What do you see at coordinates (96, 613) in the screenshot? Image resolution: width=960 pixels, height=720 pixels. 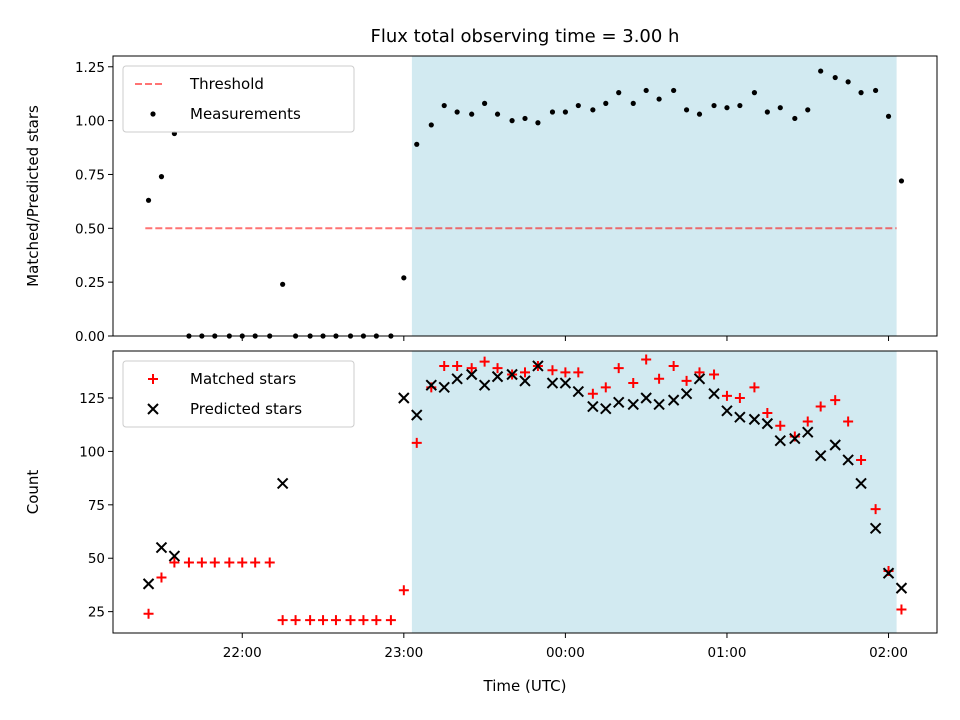 I see `y-tick-label: 25` at bounding box center [96, 613].